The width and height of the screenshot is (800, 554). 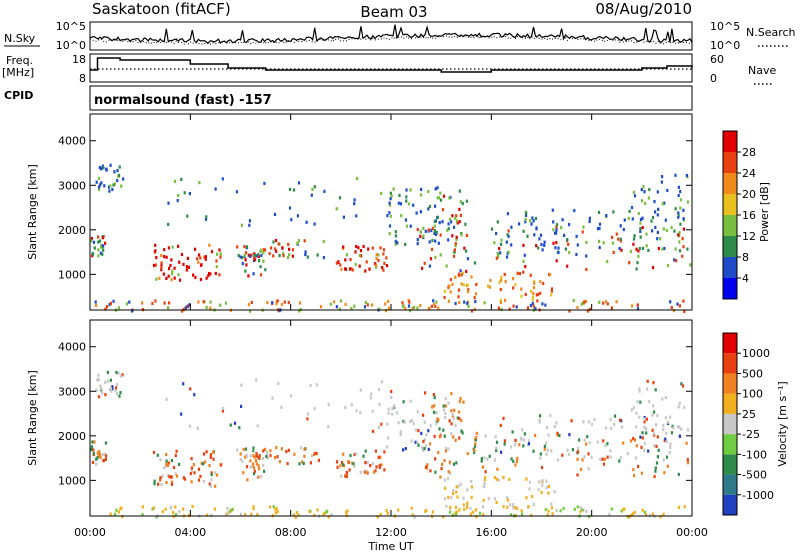 I want to click on x-tick-label: 00:00, so click(x=90, y=532).